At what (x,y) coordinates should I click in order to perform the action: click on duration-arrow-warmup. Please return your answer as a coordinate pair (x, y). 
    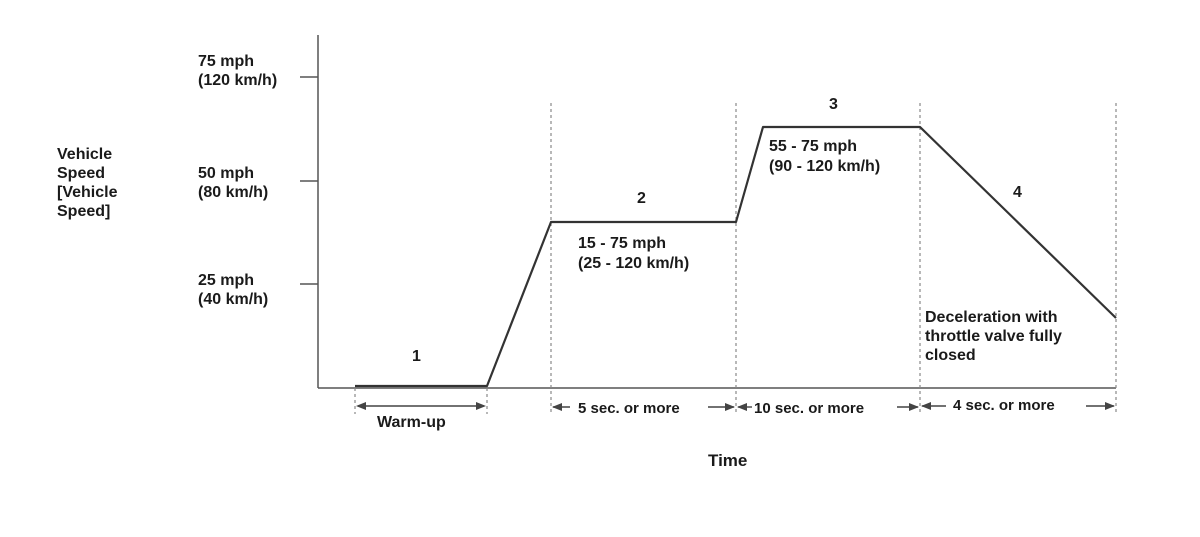
    Looking at the image, I should click on (421, 406).